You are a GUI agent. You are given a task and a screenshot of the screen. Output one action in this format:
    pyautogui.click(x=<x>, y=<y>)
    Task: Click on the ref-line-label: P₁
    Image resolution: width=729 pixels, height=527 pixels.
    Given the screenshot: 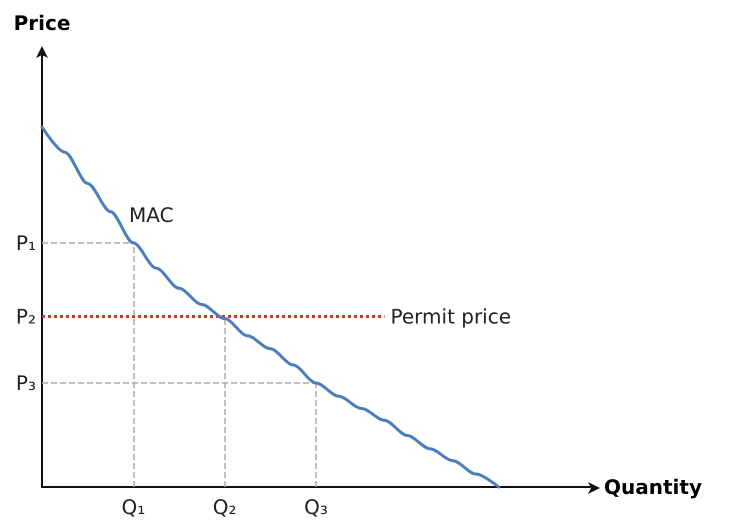 What is the action you would take?
    pyautogui.click(x=26, y=242)
    